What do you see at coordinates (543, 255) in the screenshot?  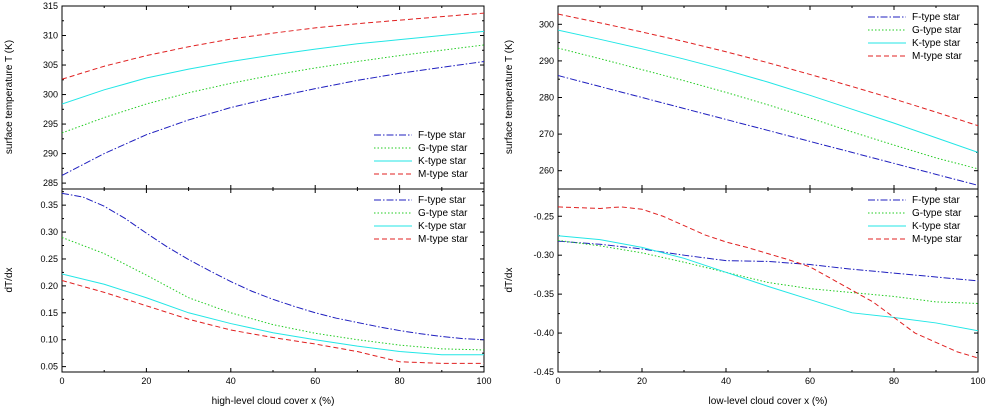 I see `y-tick-label: -0.30` at bounding box center [543, 255].